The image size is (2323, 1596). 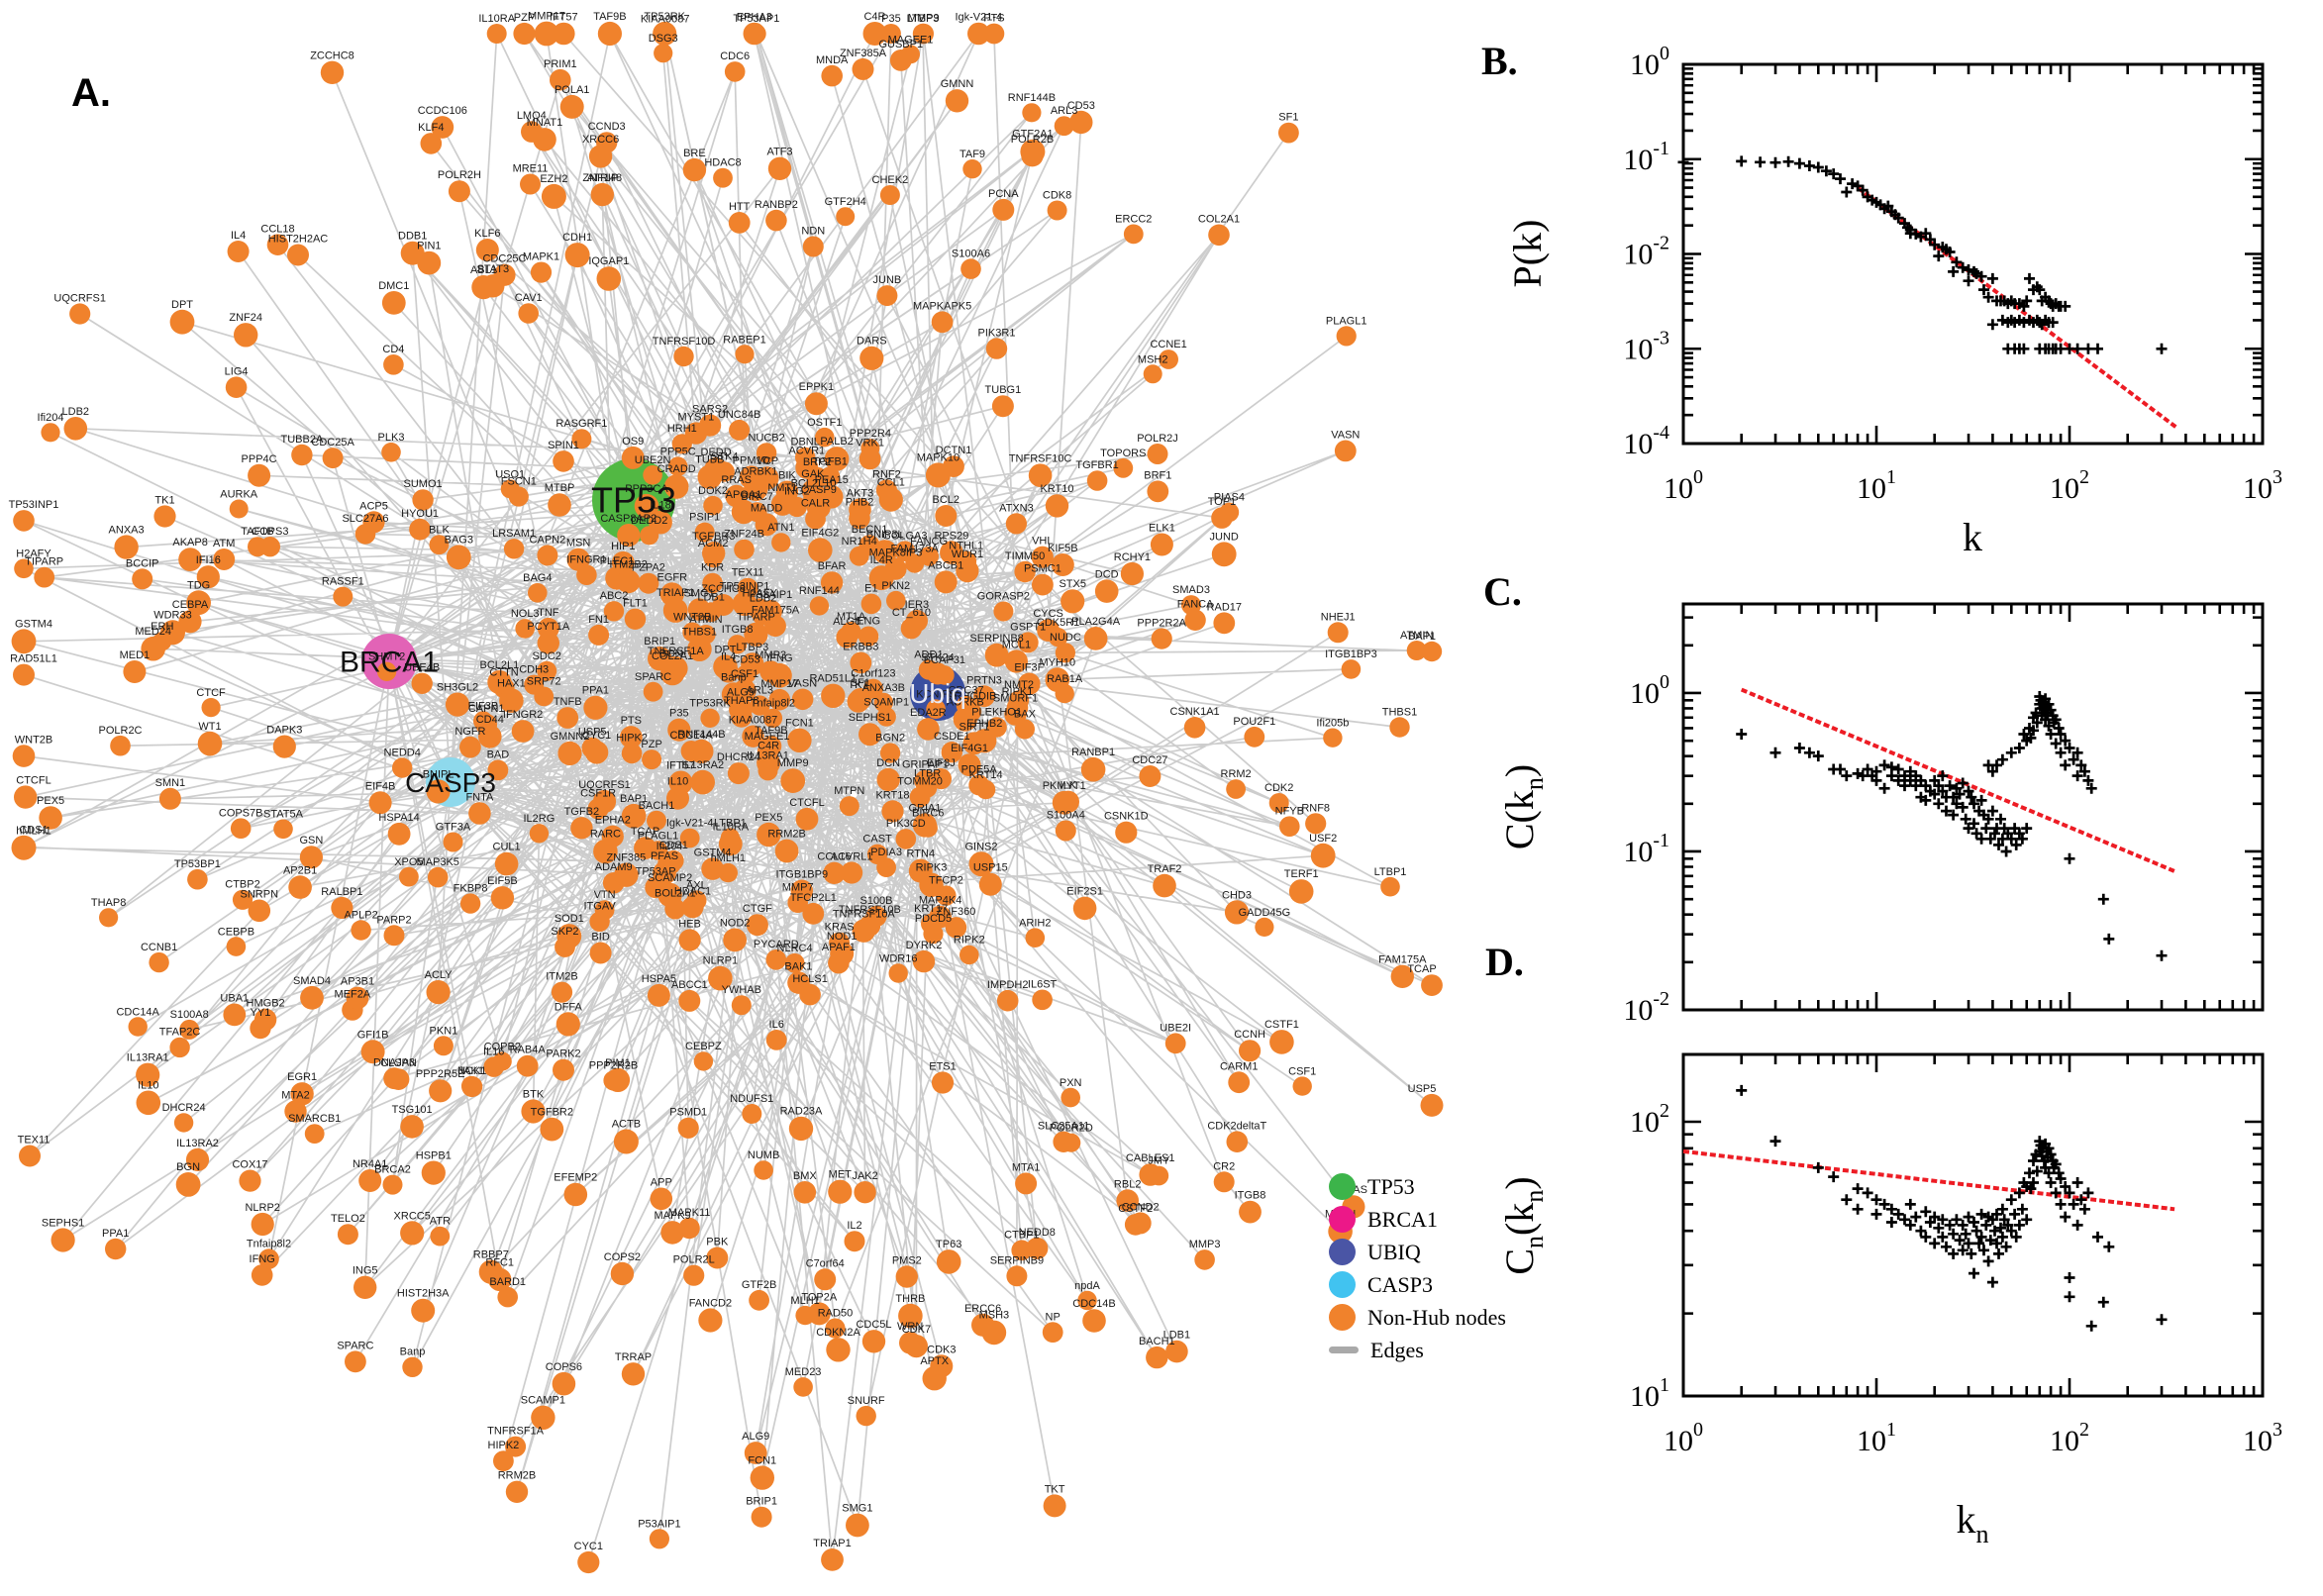 What do you see at coordinates (693, 618) in the screenshot?
I see `network-node-label: WNT2B` at bounding box center [693, 618].